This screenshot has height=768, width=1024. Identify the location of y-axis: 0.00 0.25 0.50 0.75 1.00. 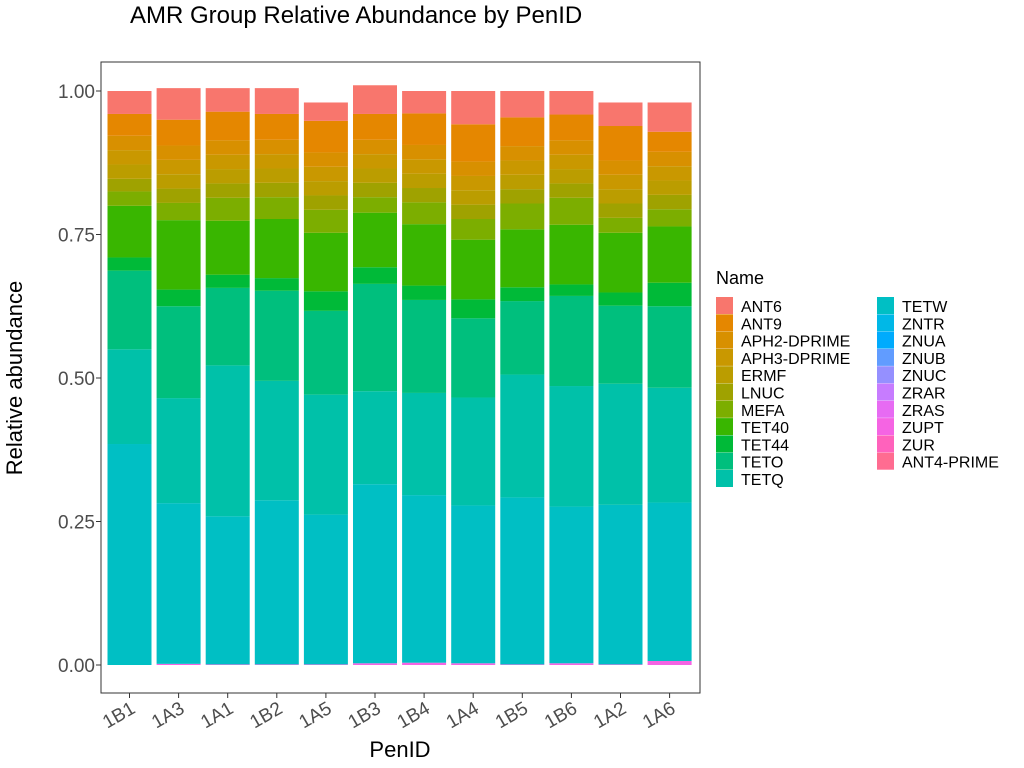
(79, 379).